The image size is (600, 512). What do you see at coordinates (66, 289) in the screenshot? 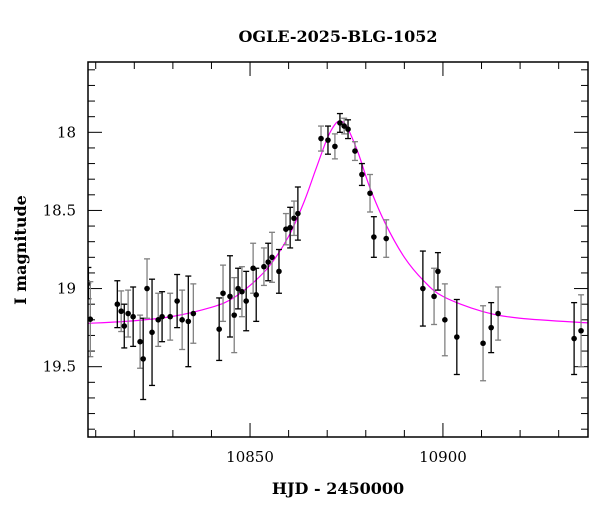
I see `y-tick-label: 19` at bounding box center [66, 289].